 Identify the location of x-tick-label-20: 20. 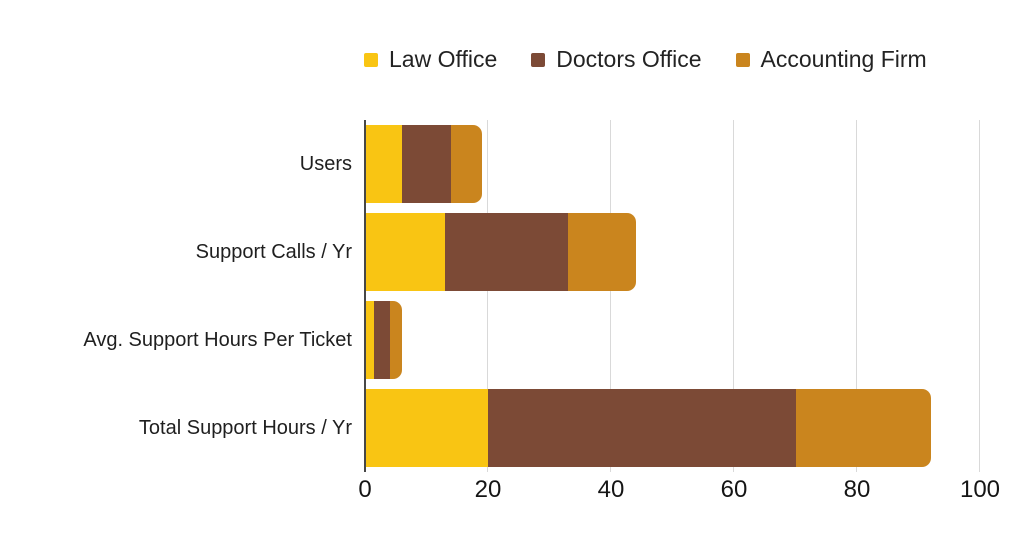
(488, 489).